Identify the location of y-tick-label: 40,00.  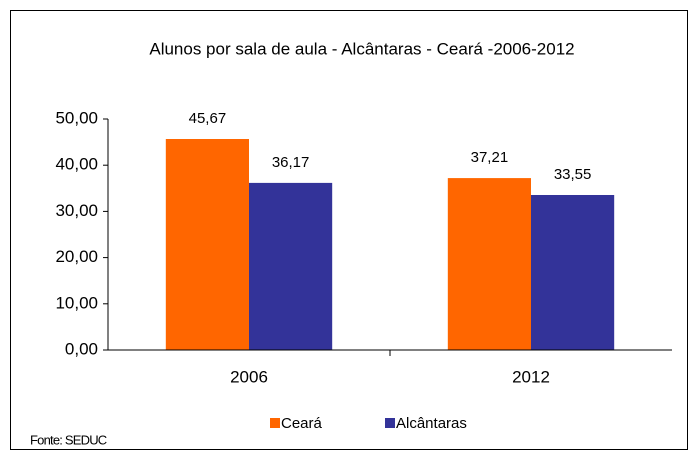
(76, 164).